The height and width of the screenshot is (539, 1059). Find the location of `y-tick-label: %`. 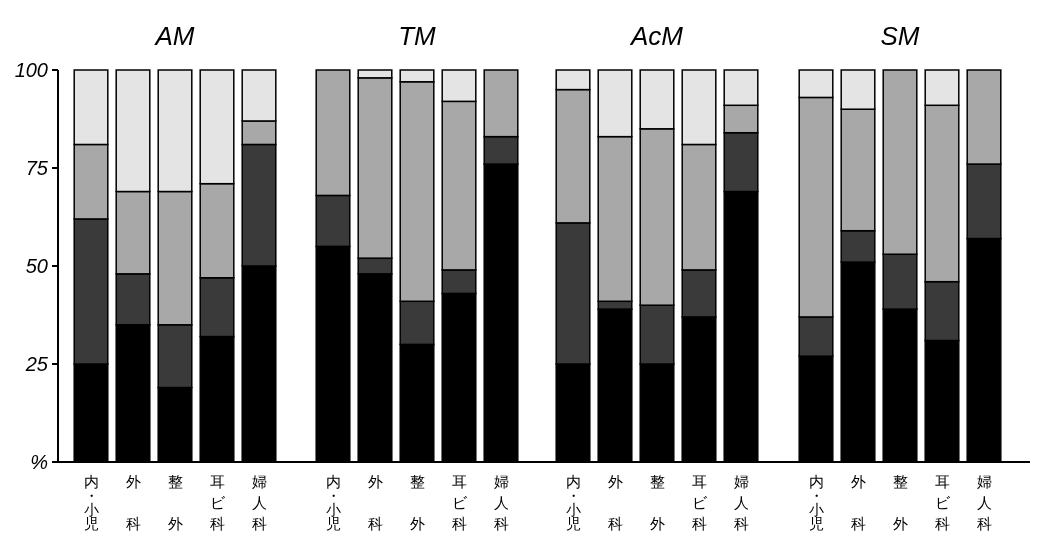

y-tick-label: % is located at coordinates (39, 462).